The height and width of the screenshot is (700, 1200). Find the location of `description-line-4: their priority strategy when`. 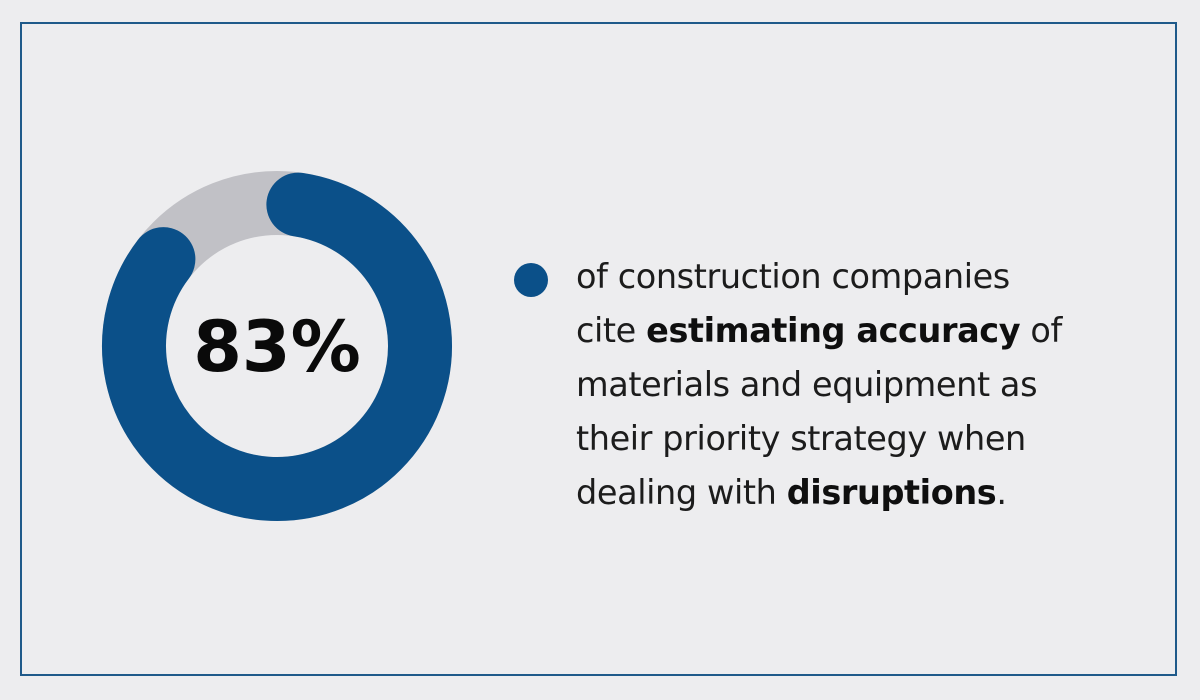

description-line-4: their priority strategy when is located at coordinates (801, 438).